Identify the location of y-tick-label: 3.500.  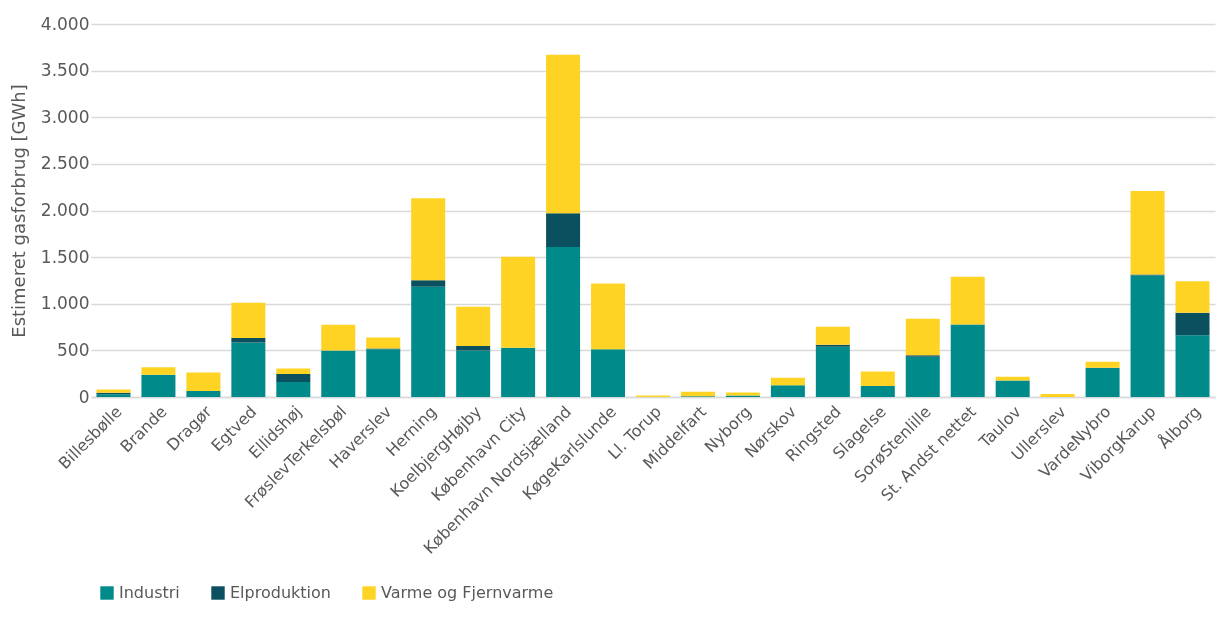
(65, 70).